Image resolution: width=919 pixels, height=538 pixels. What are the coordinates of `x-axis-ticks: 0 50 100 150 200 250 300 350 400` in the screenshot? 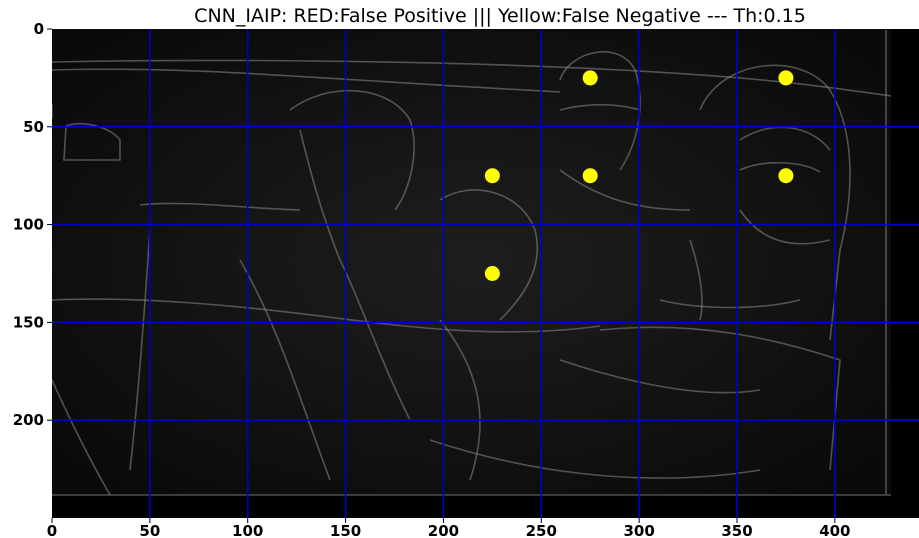 It's located at (449, 528).